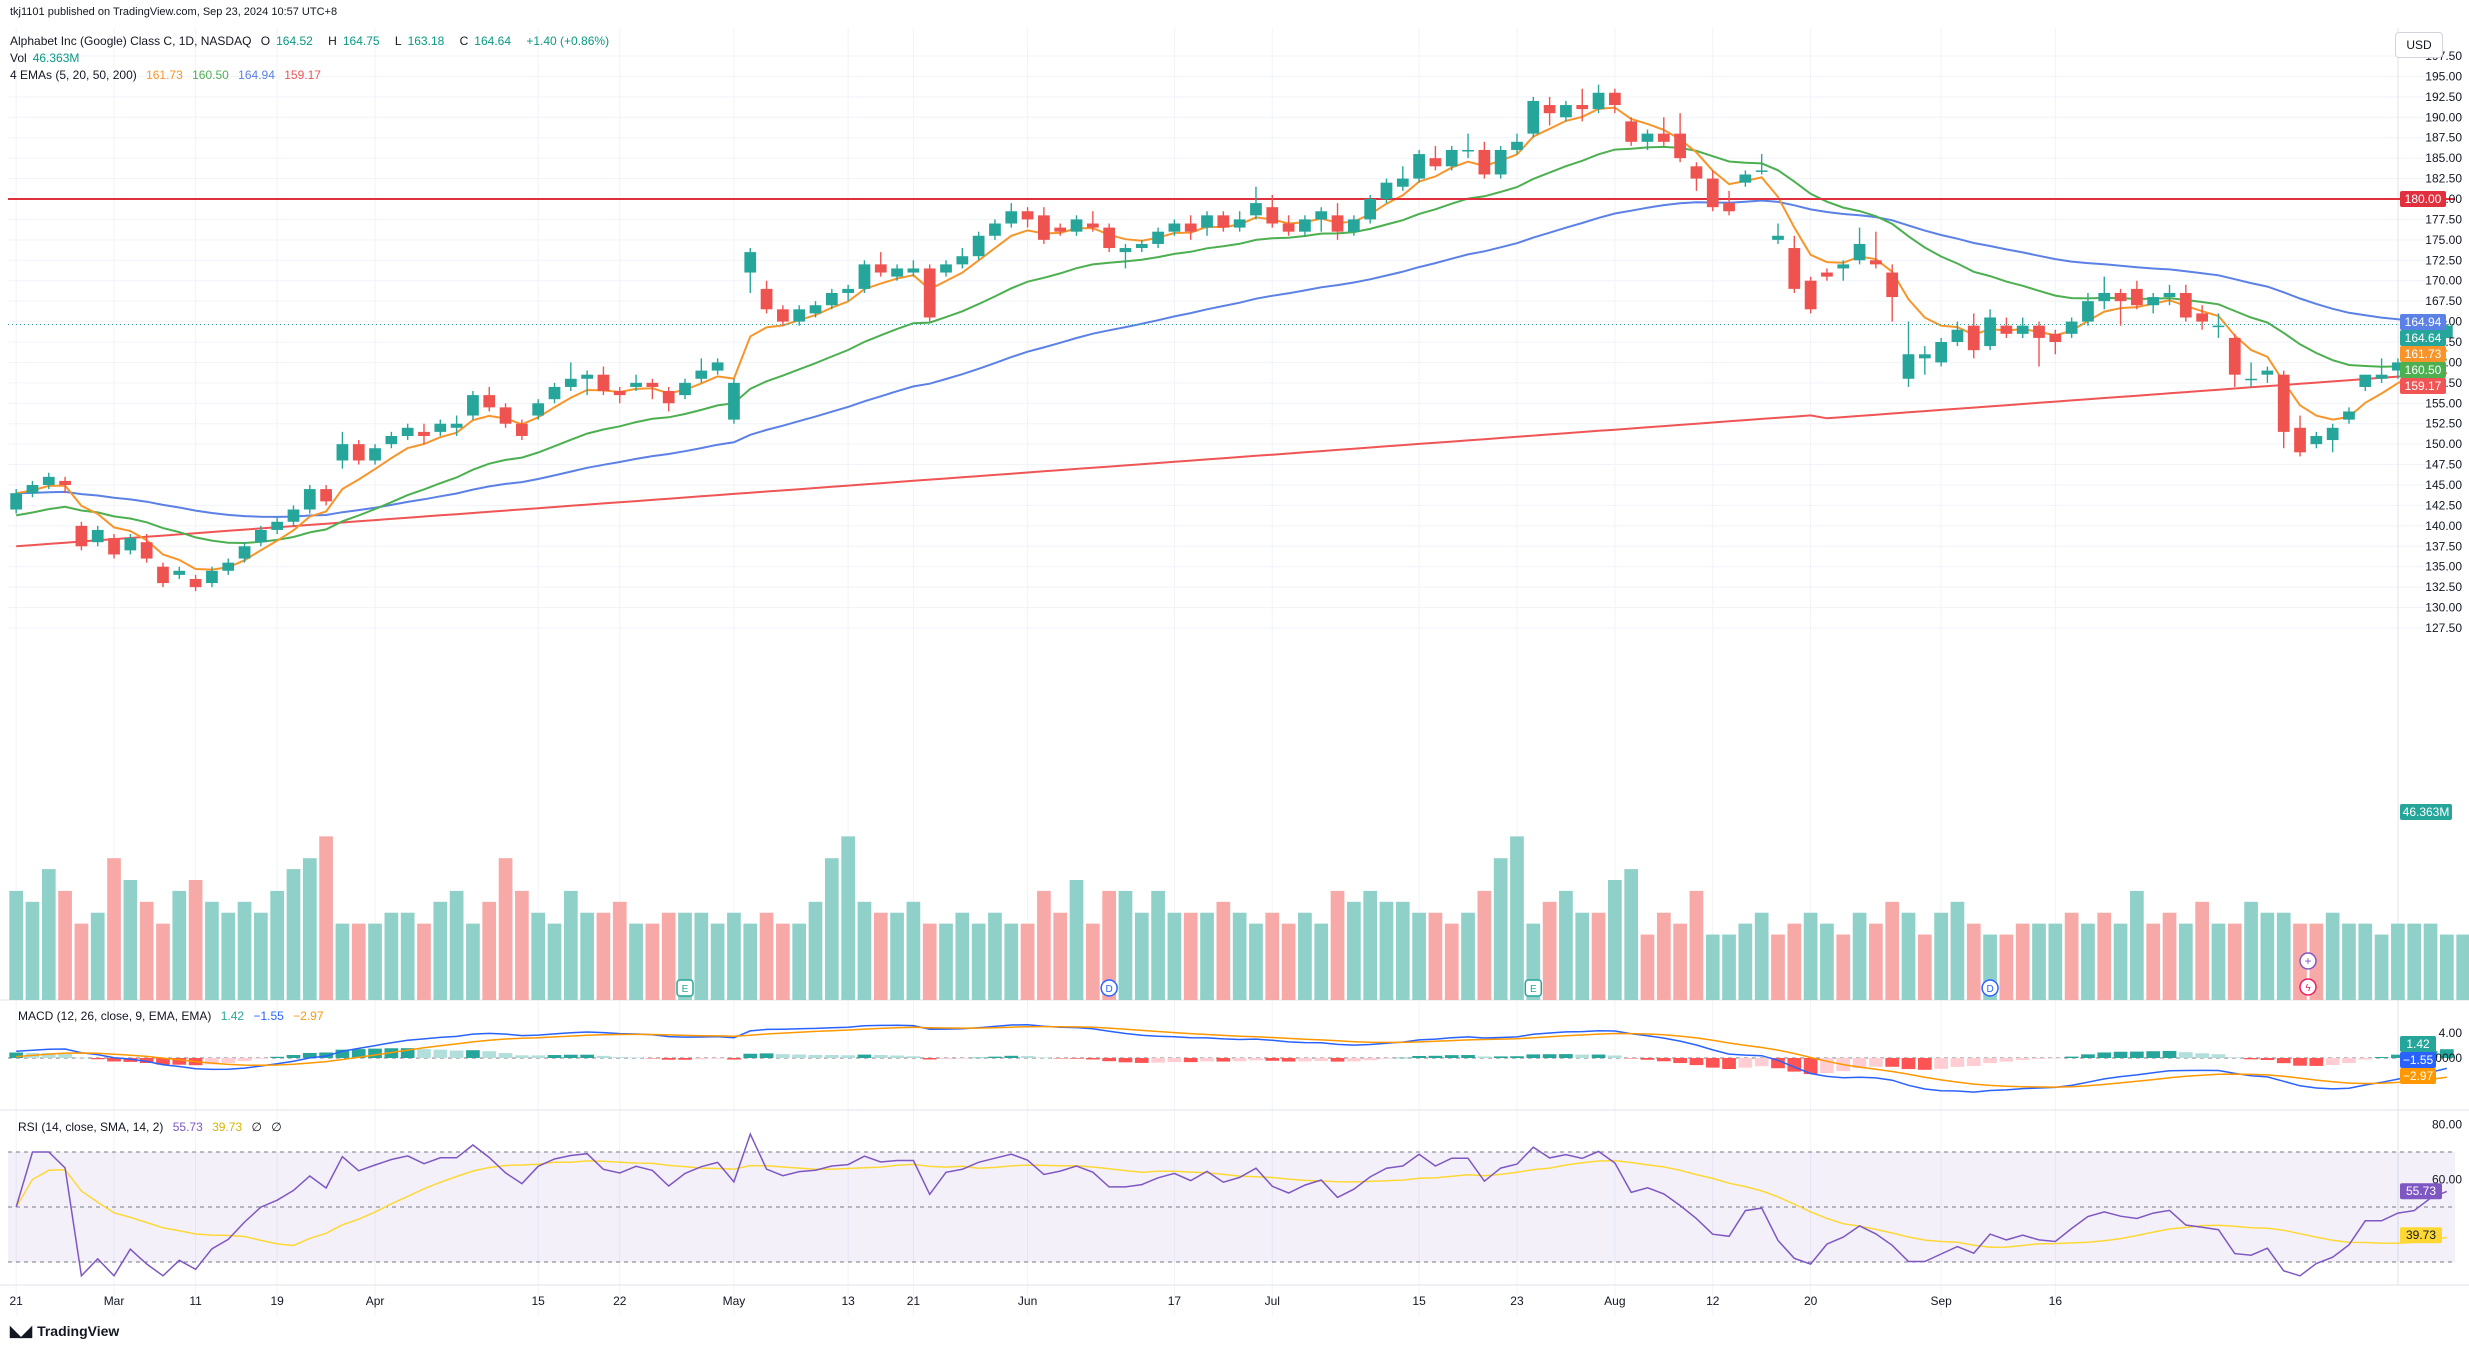 Image resolution: width=2469 pixels, height=1350 pixels. I want to click on ema20-value: 160.50, so click(210, 75).